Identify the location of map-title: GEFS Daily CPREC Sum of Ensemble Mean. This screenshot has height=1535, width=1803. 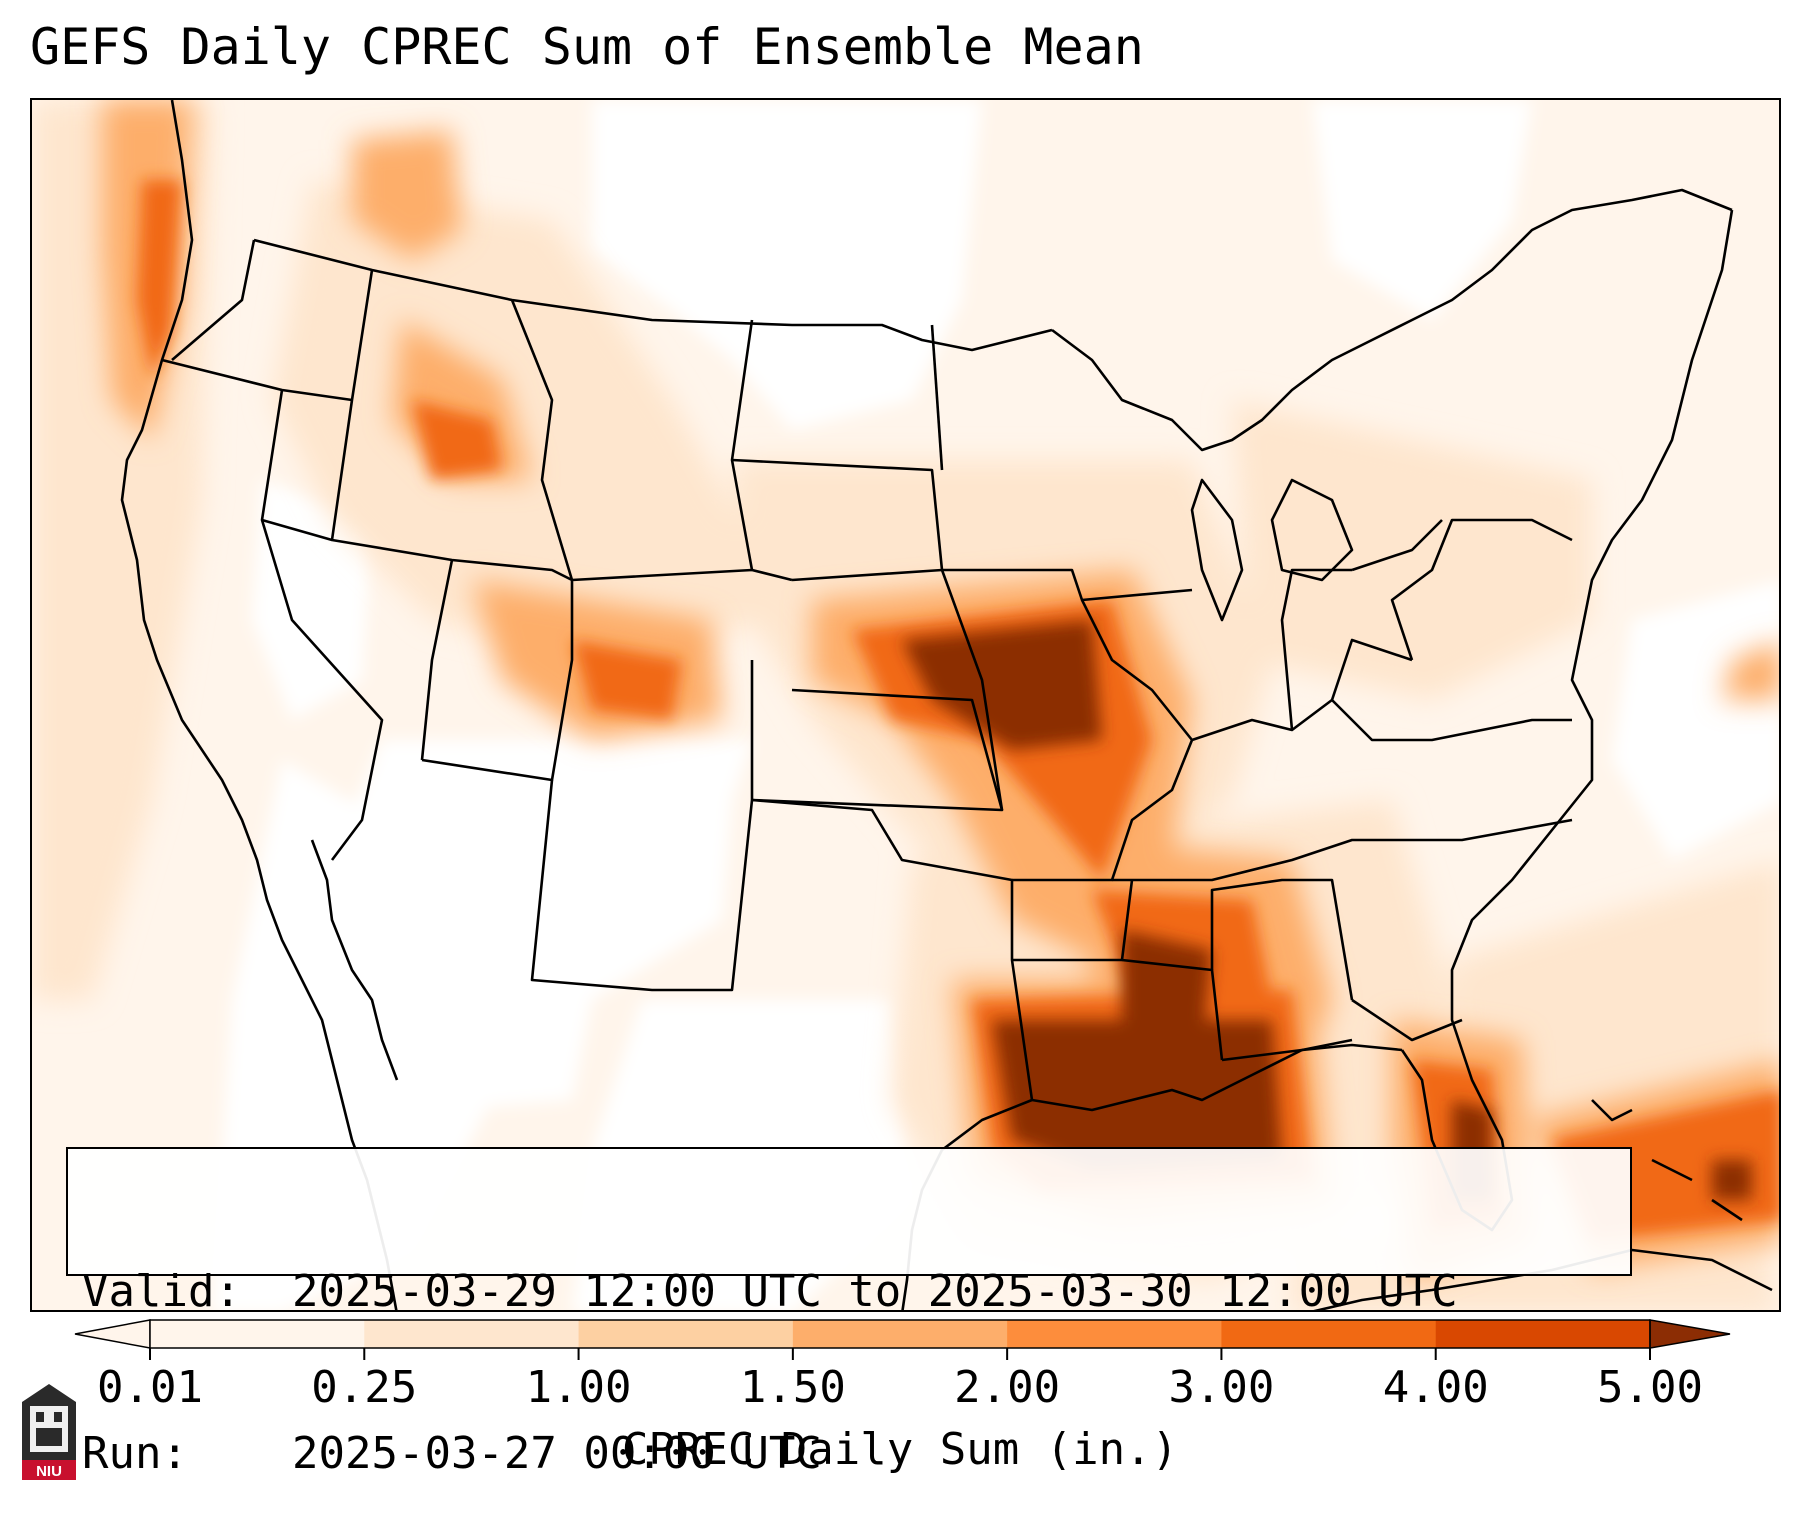
(587, 47).